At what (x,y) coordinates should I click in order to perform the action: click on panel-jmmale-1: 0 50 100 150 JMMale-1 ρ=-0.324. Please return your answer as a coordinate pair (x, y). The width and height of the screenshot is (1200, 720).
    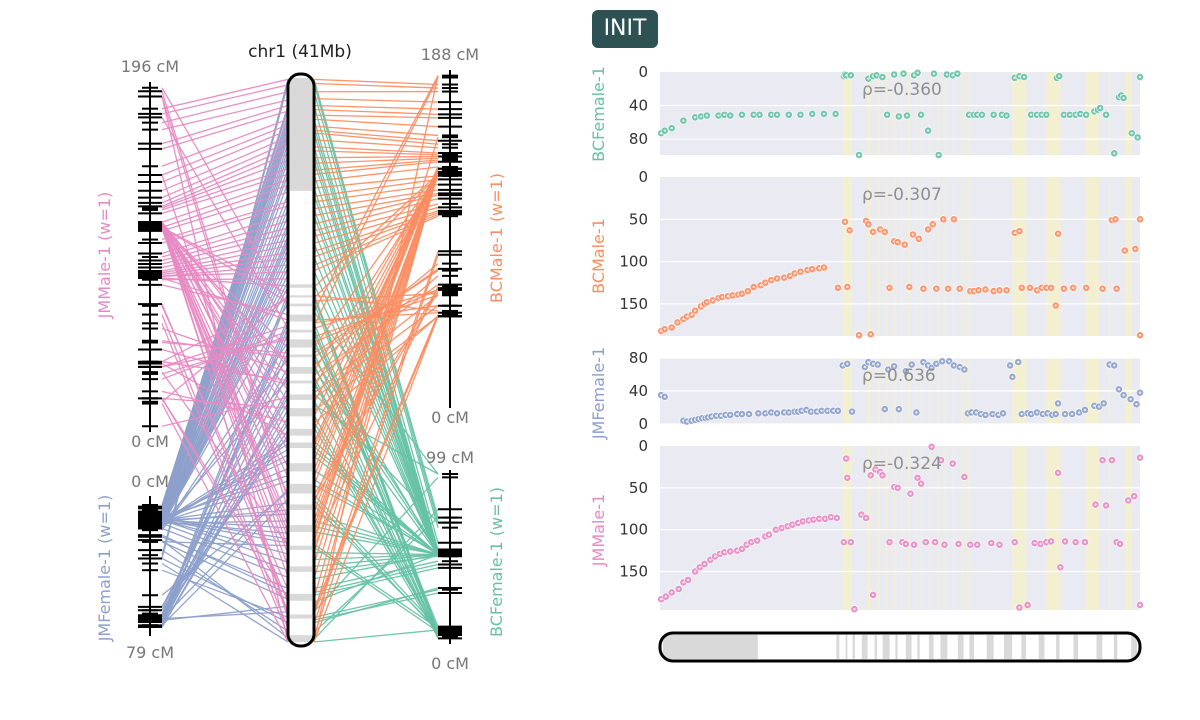
    Looking at the image, I should click on (866, 525).